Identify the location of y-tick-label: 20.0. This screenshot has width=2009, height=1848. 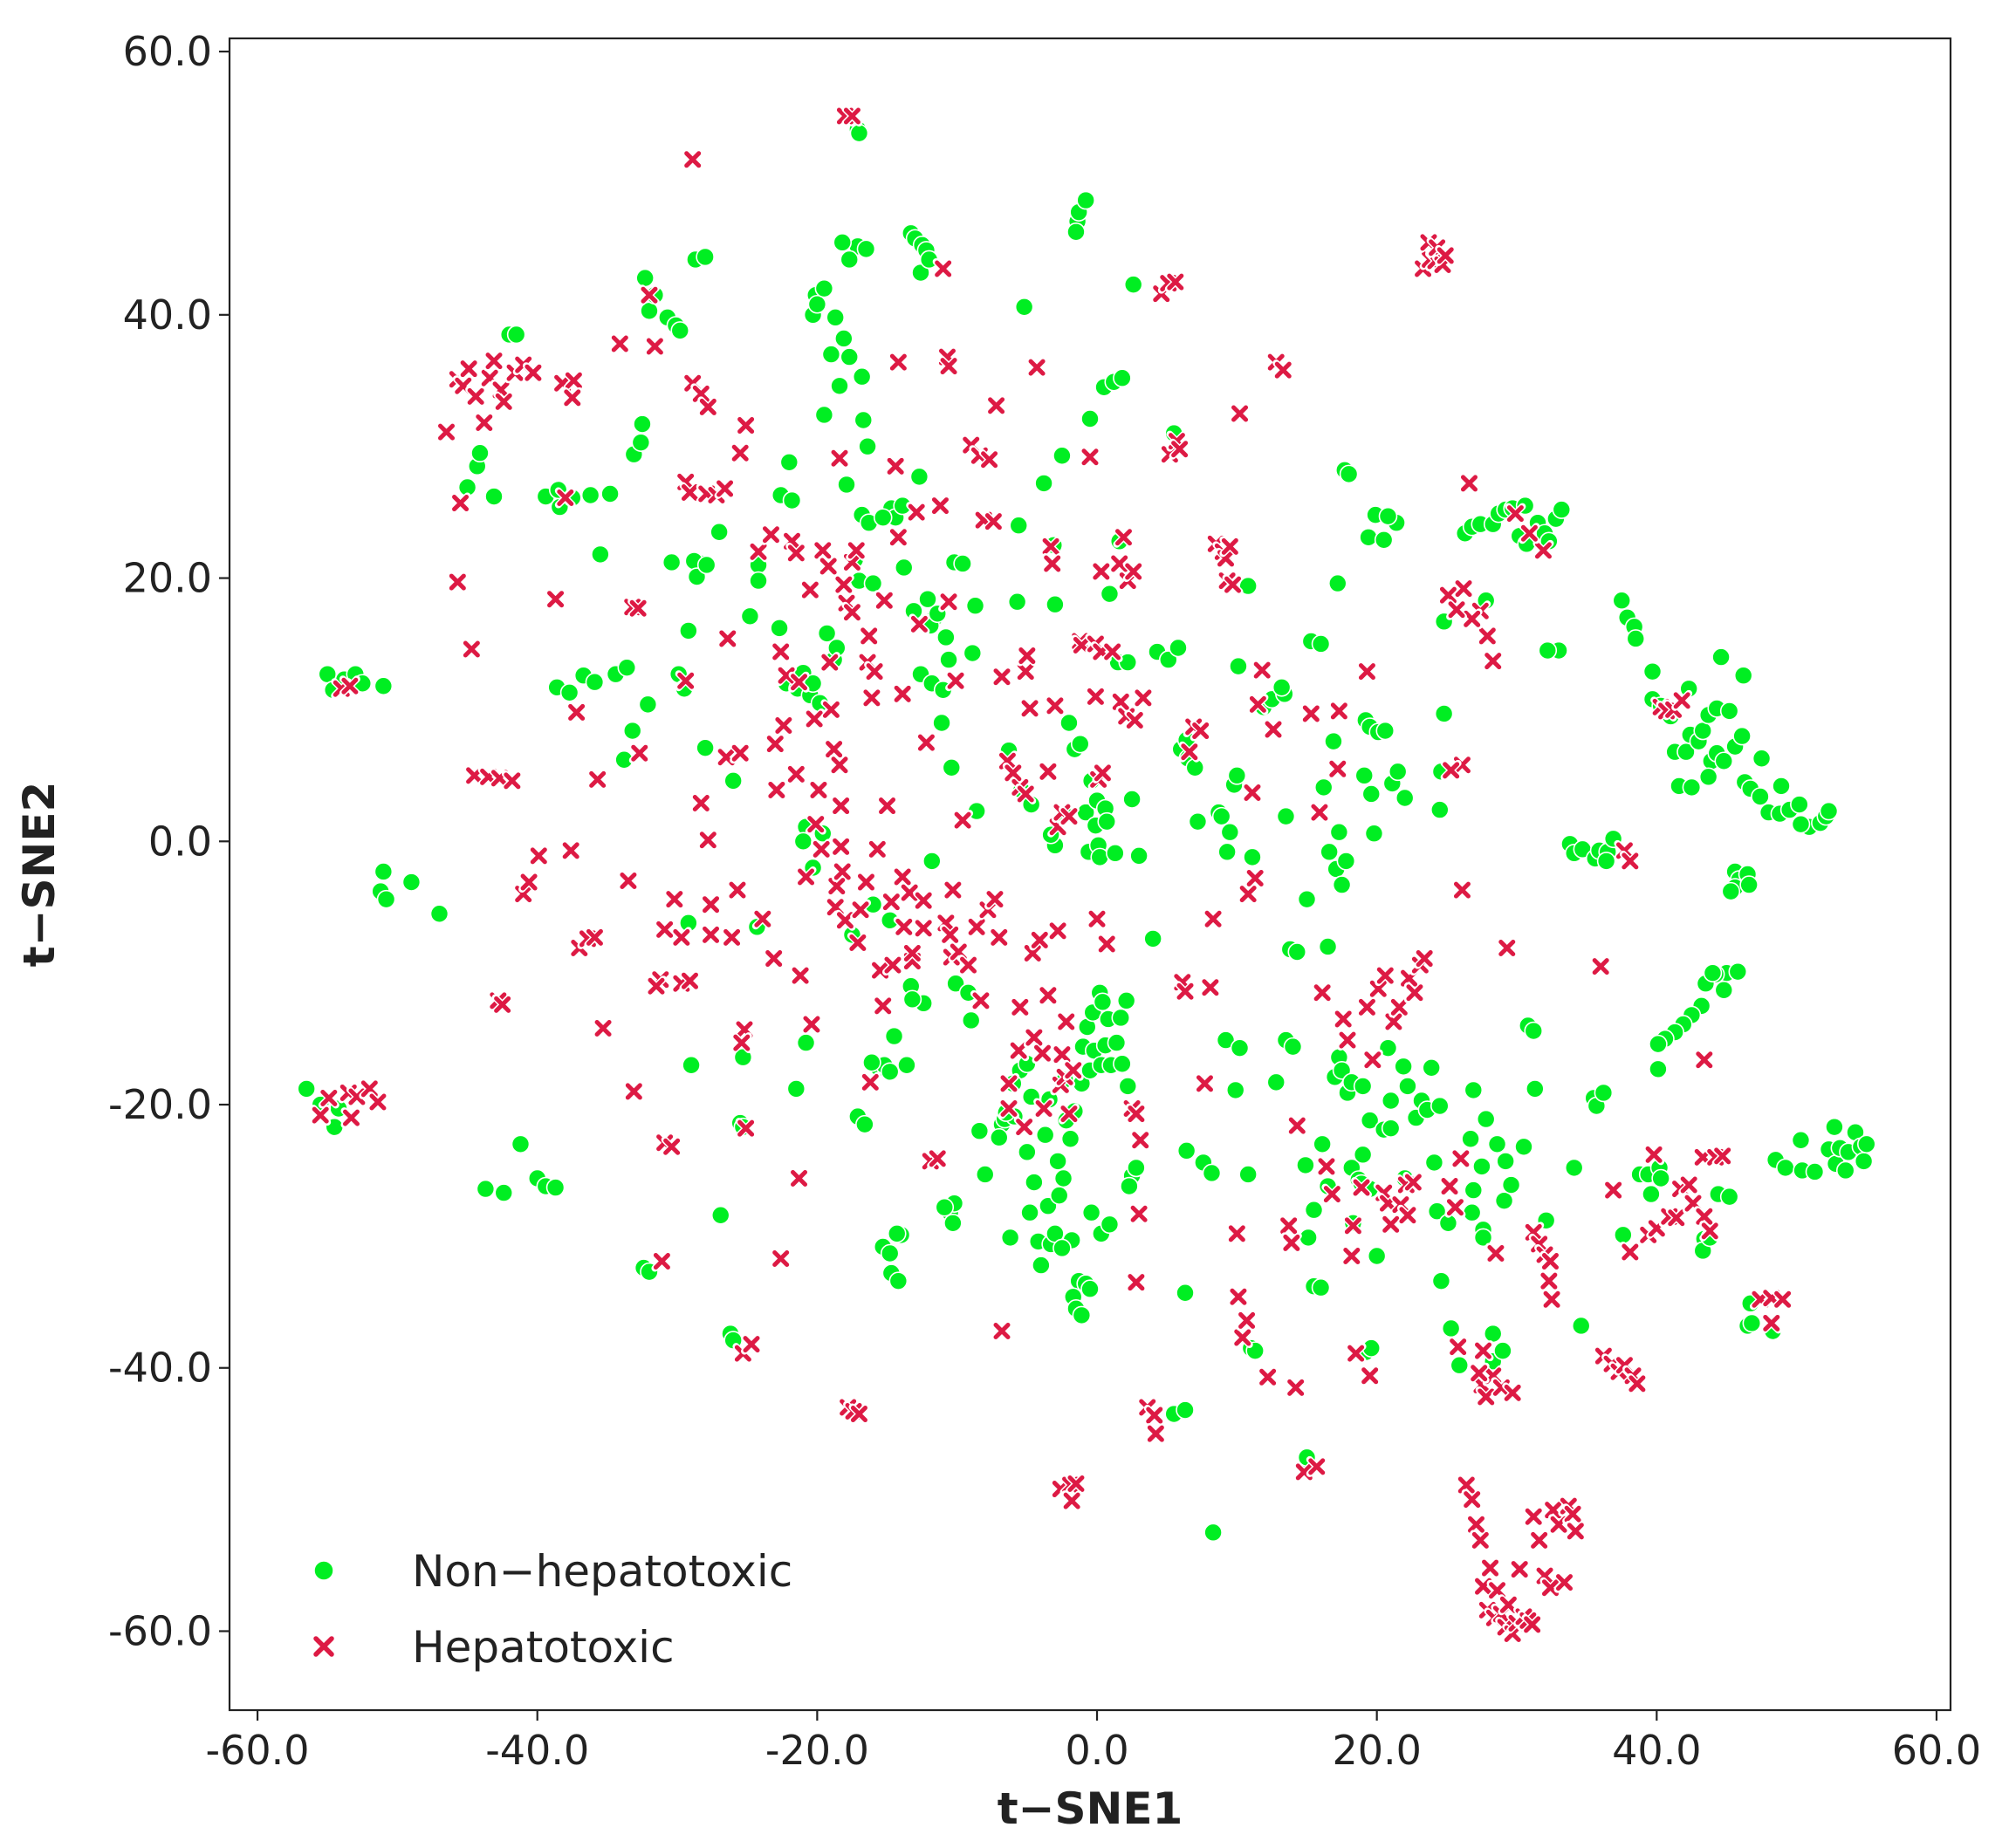
(168, 578).